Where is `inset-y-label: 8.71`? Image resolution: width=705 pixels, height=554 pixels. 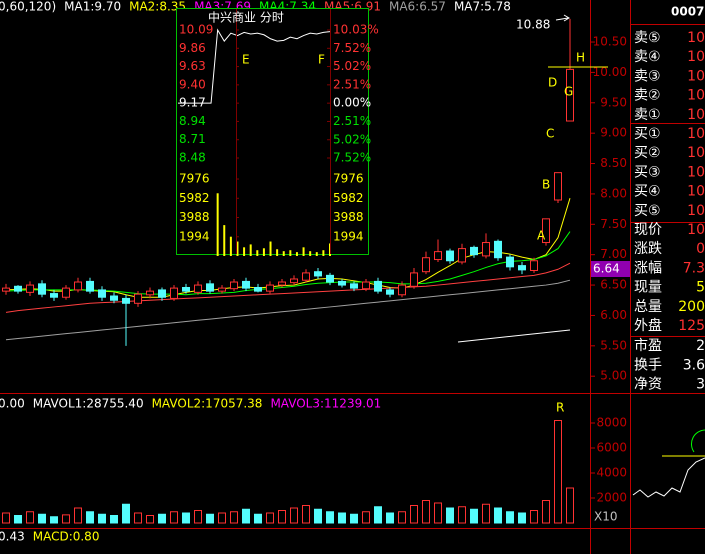
inset-y-label: 8.71 is located at coordinates (192, 139).